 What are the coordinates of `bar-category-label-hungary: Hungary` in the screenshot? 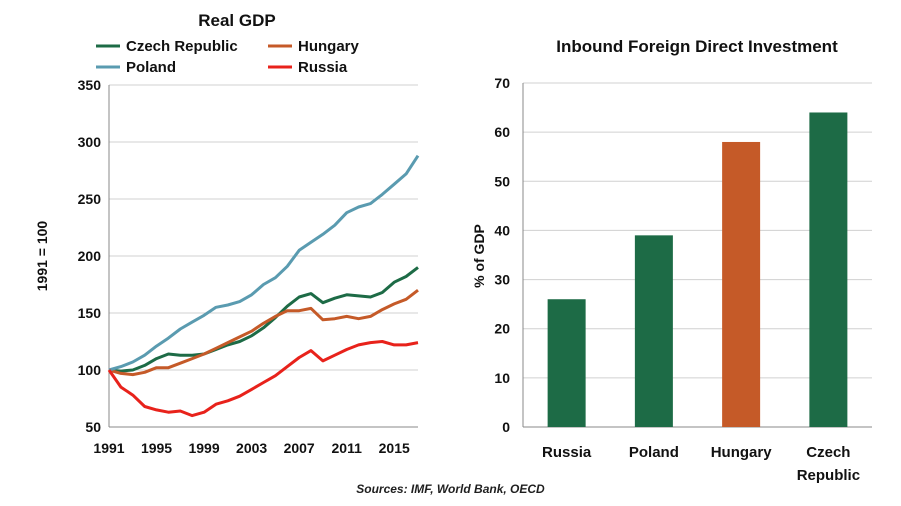 It's located at (742, 452).